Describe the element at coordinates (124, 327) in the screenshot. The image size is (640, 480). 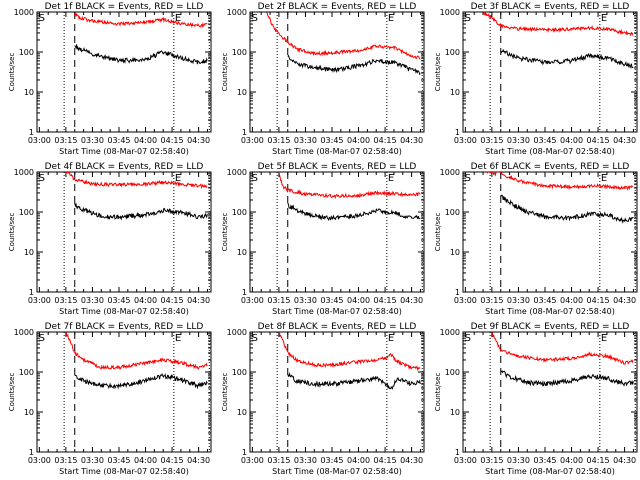
I see `panel-title: Det 7f BLACK = Events, RED = LLD` at that location.